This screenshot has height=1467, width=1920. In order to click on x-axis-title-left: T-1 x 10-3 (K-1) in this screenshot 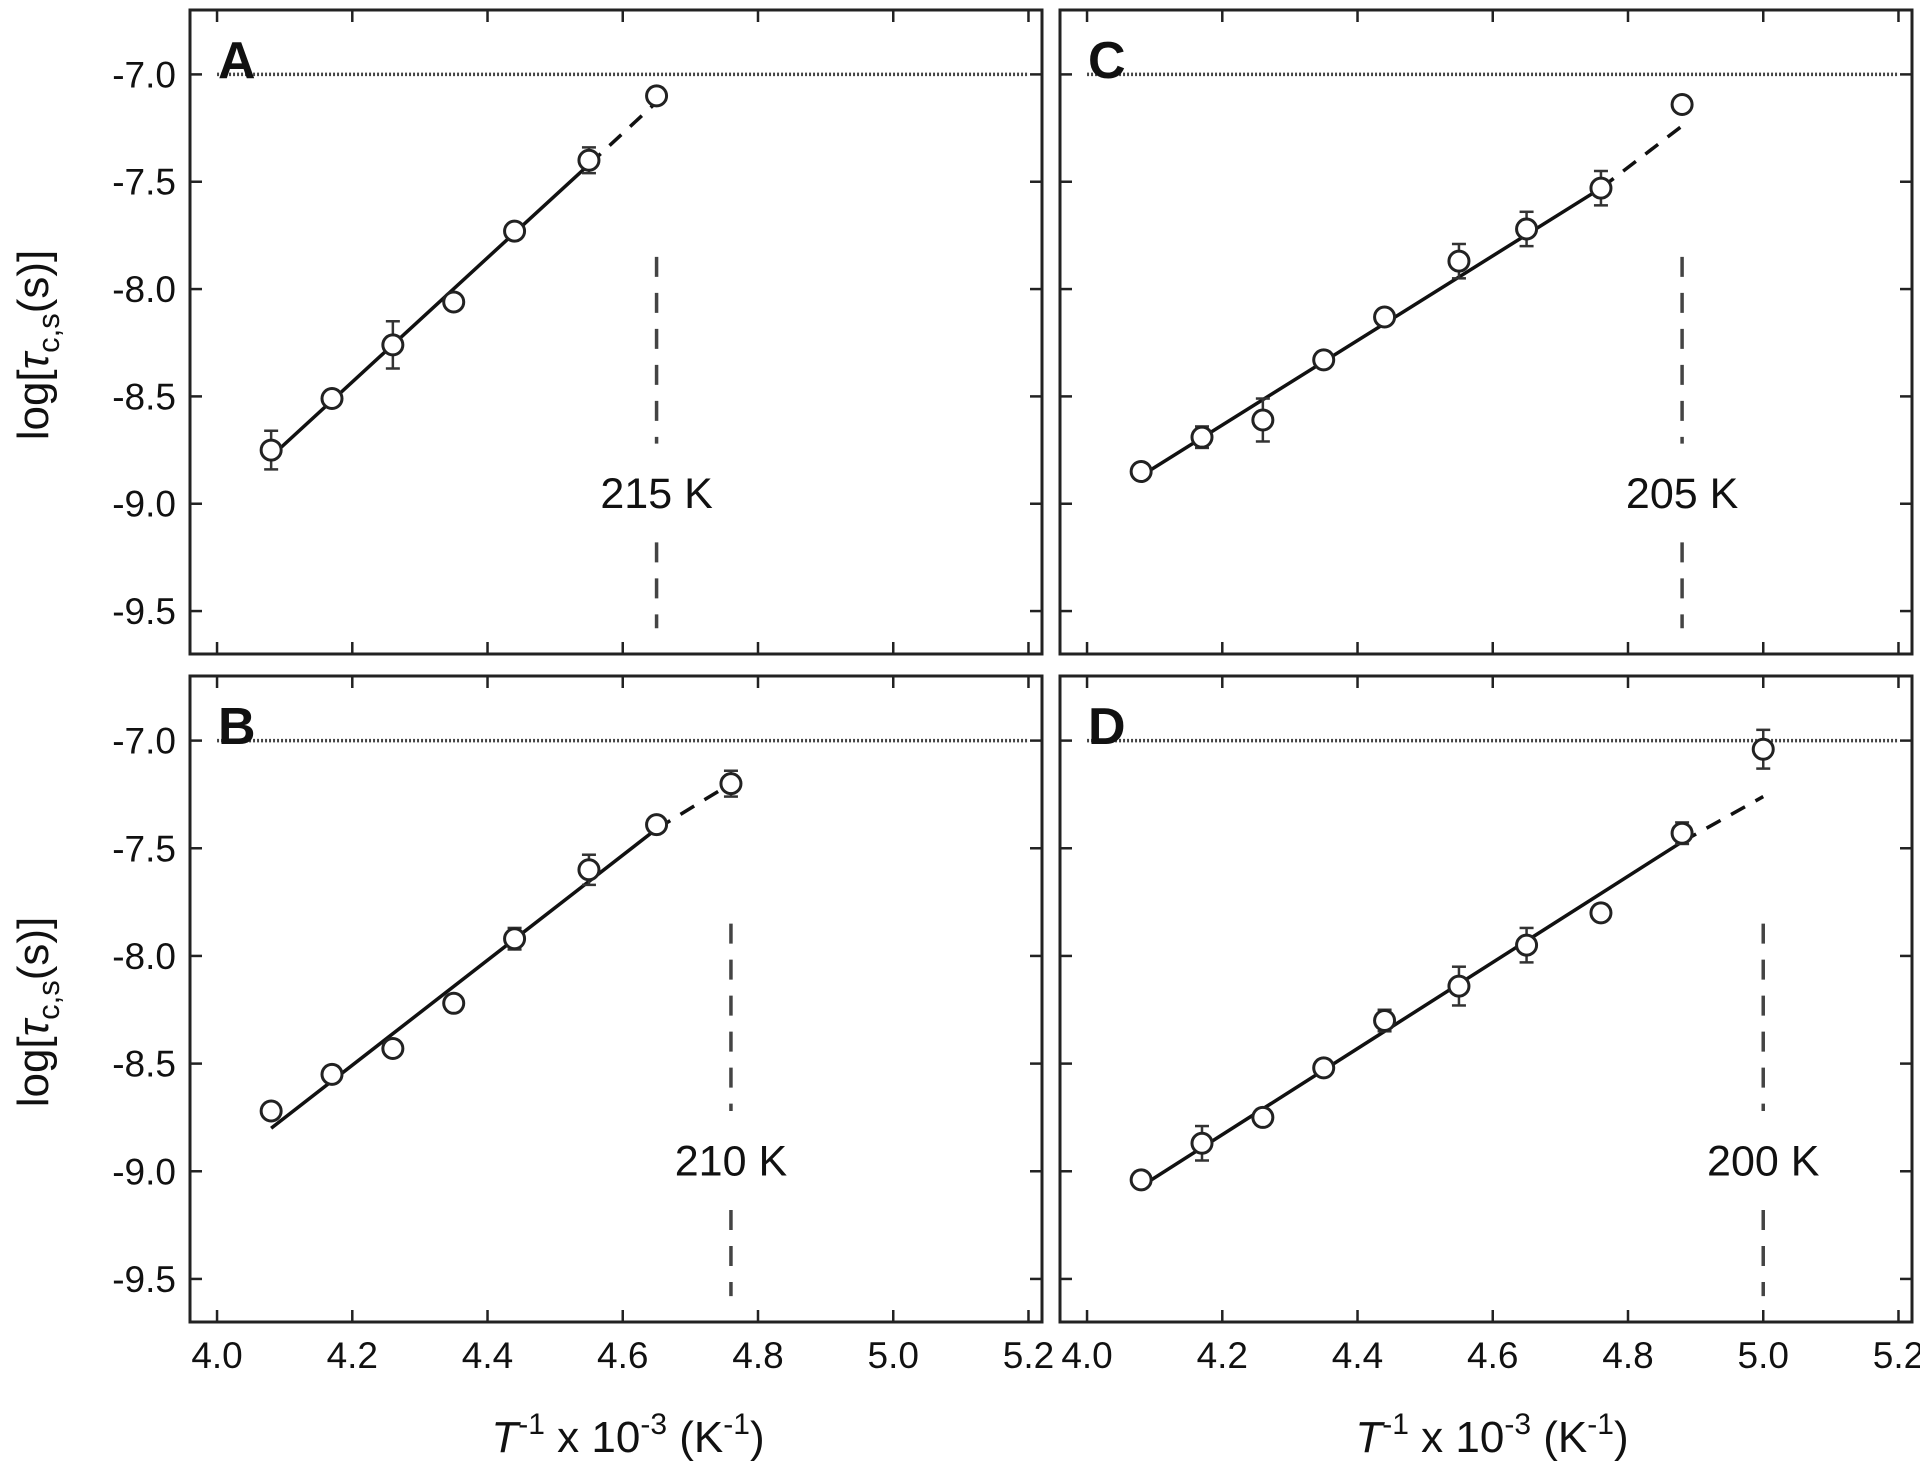, I will do `click(627, 1435)`.